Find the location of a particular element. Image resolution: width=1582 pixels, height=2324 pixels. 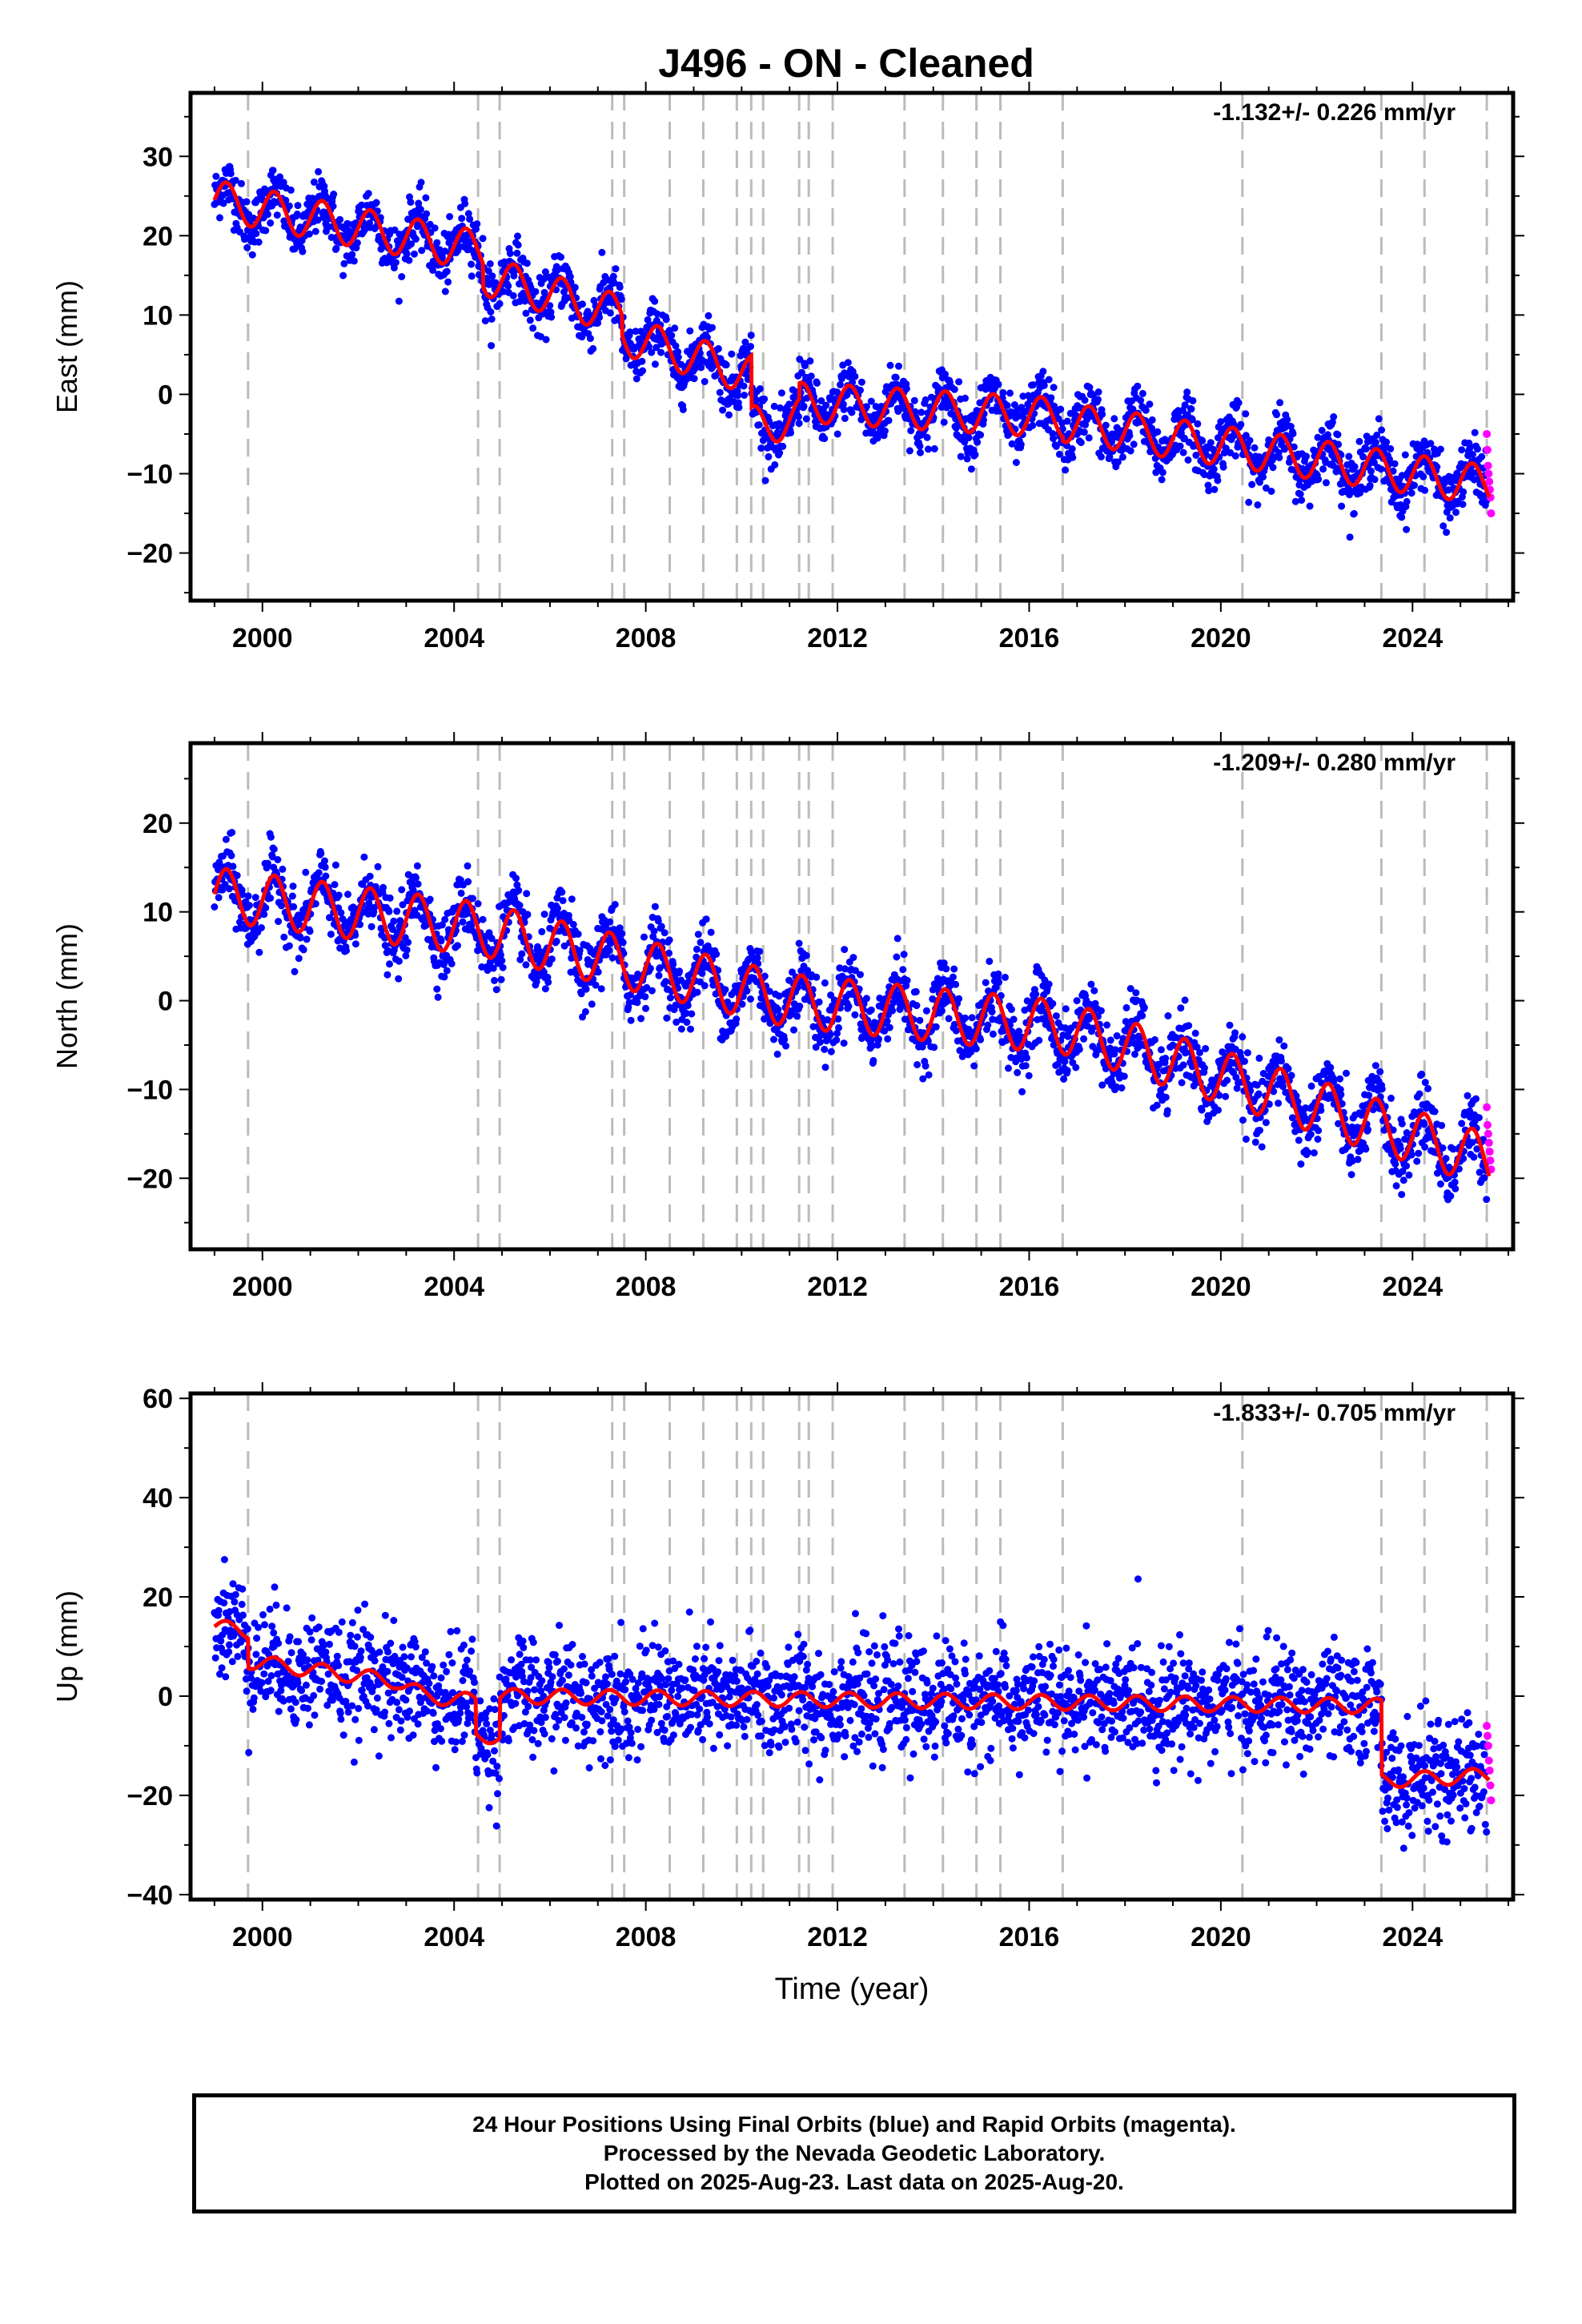

y-tick-label: 30 is located at coordinates (158, 157).